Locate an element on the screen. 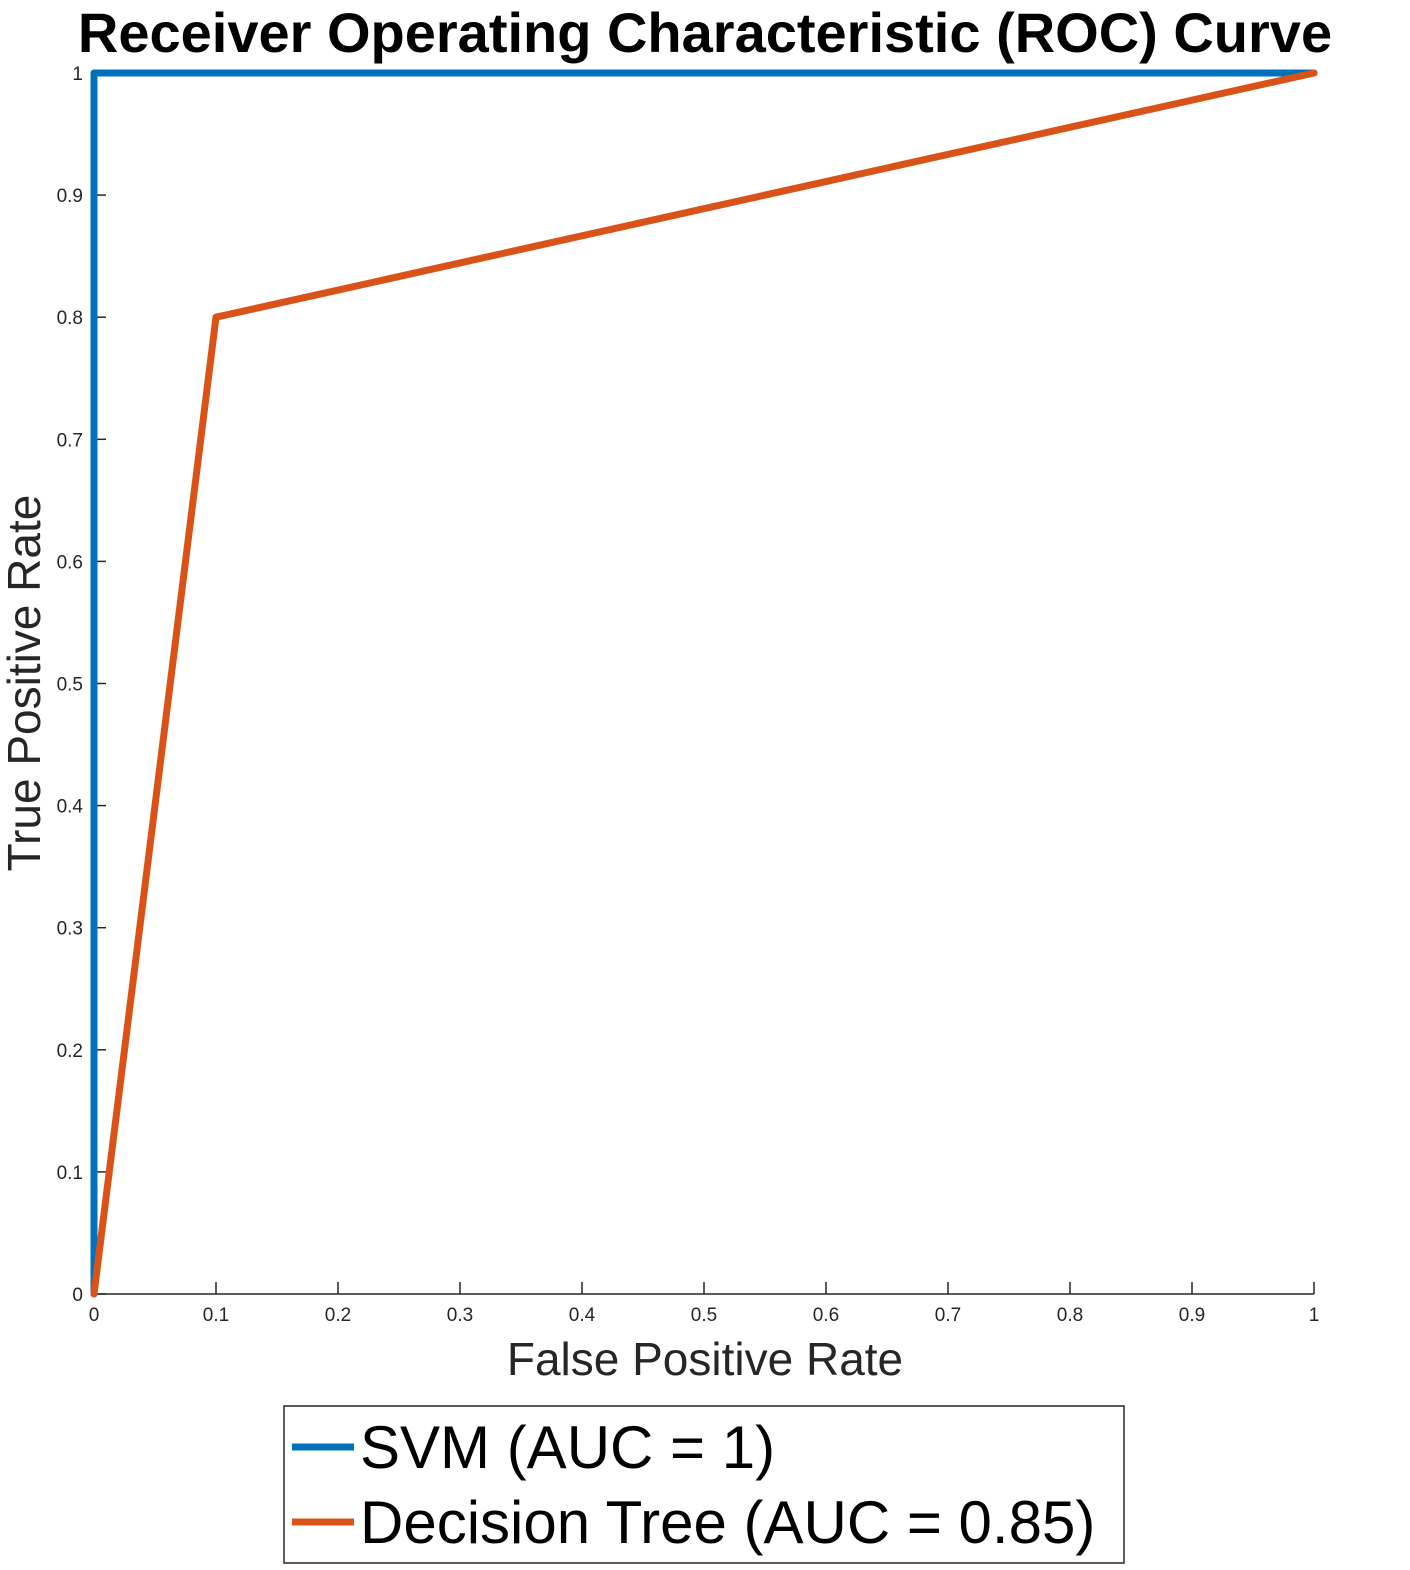 This screenshot has height=1570, width=1410. y-tick-label: 0.9 is located at coordinates (70, 196).